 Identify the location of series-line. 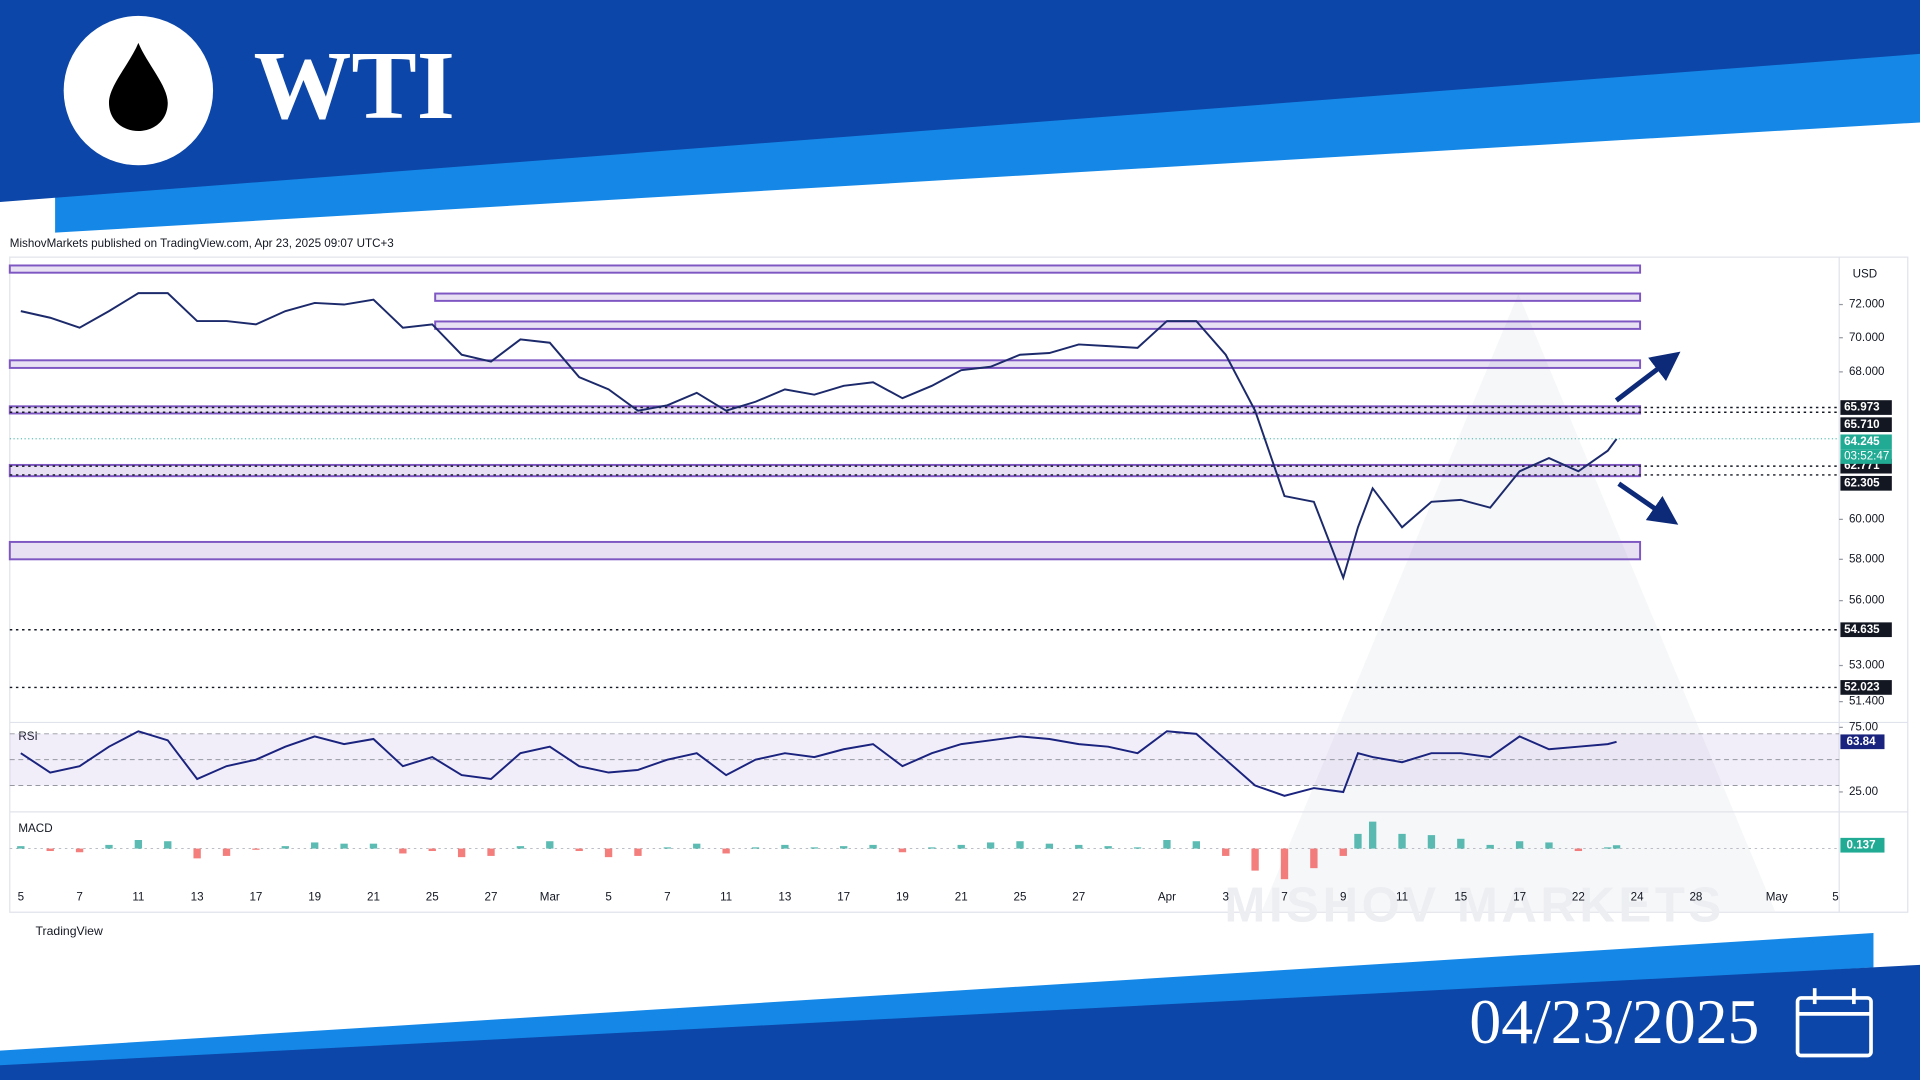
(818, 763).